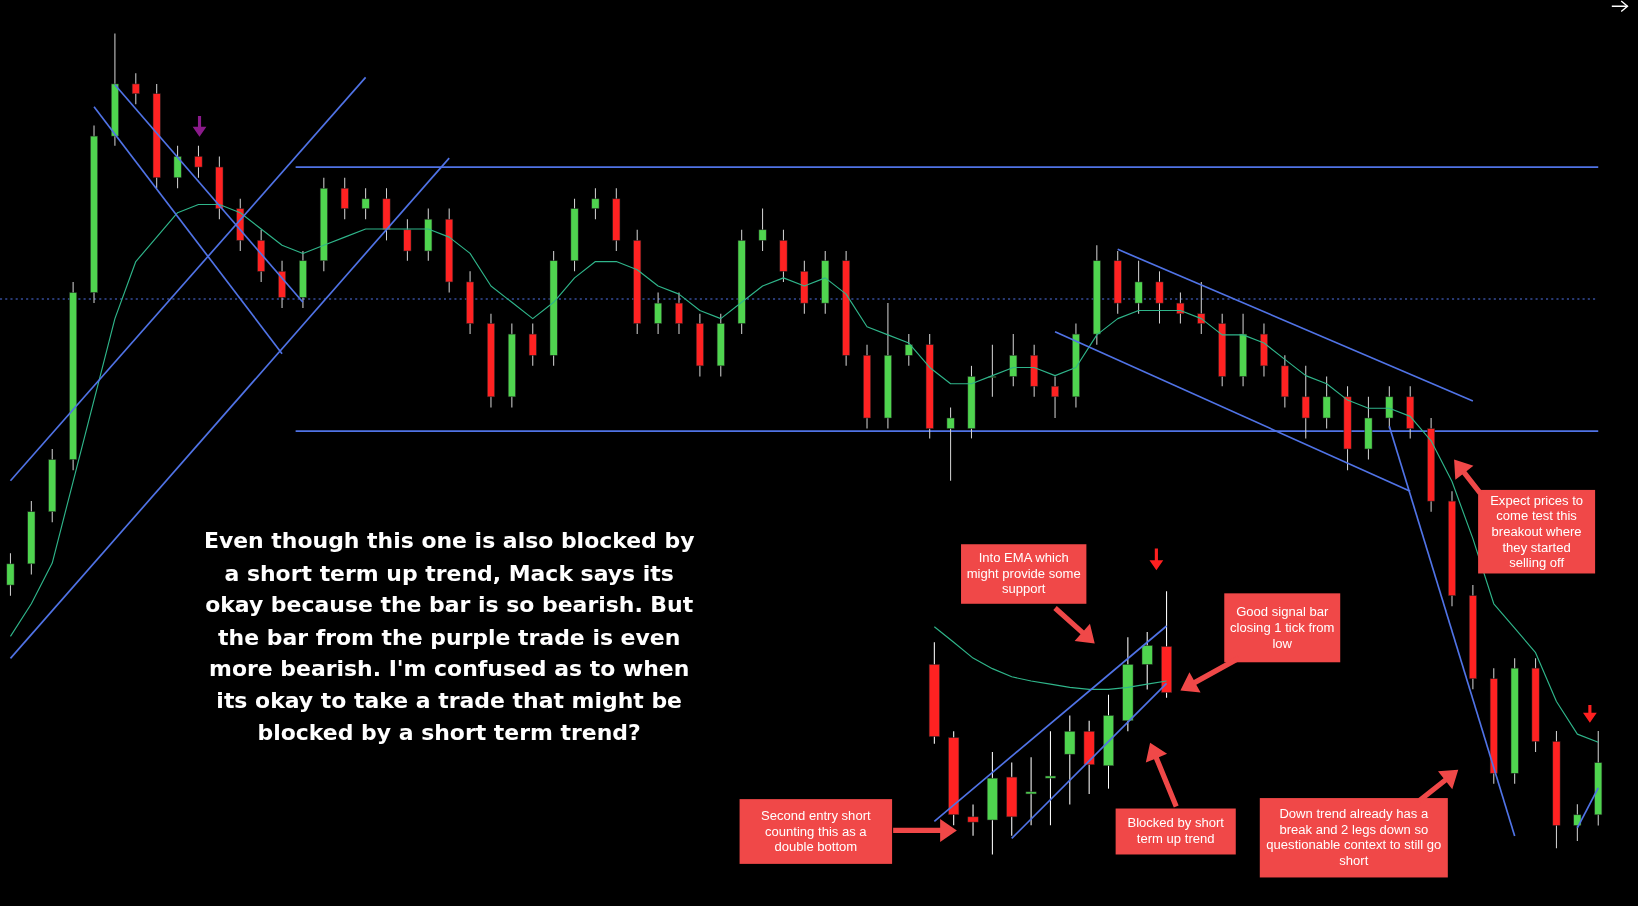 The image size is (1638, 906). Describe the element at coordinates (1353, 838) in the screenshot. I see `annotation: Down trend already has a break and 2 legs down so questionable context to still go short` at that location.